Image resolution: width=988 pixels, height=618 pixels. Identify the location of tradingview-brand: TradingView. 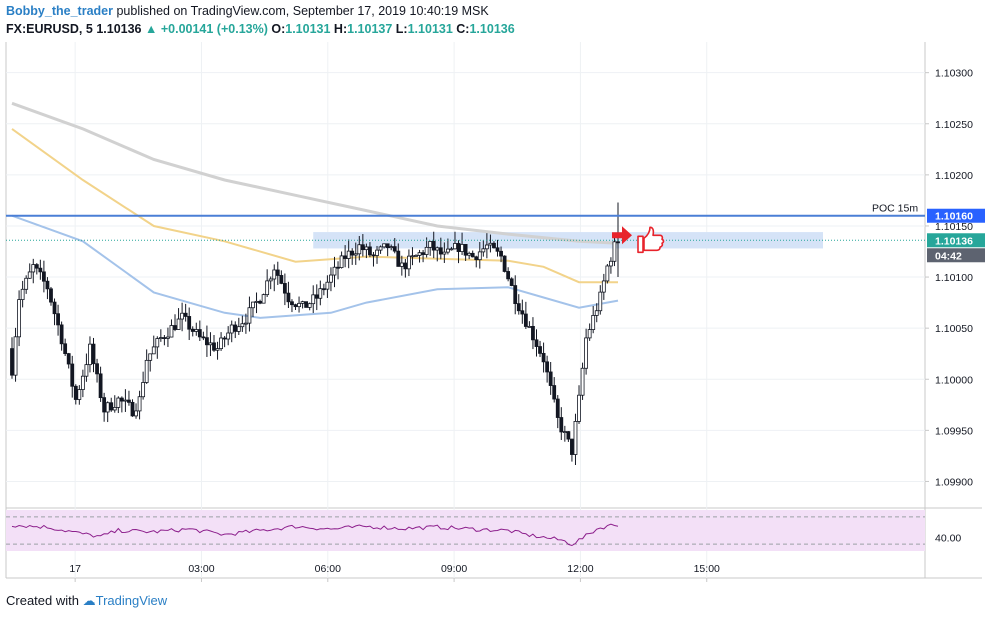
(131, 600).